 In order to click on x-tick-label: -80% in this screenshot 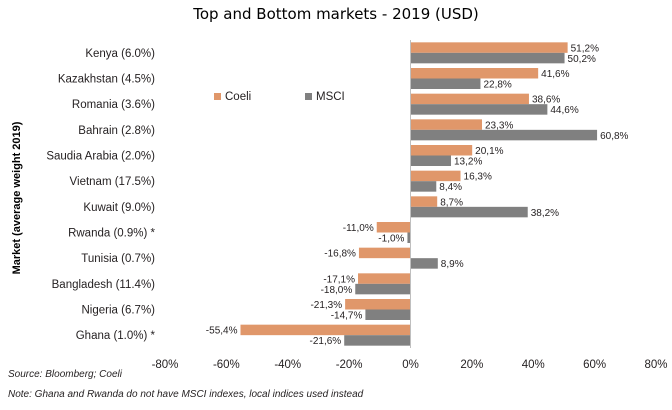, I will do `click(165, 365)`.